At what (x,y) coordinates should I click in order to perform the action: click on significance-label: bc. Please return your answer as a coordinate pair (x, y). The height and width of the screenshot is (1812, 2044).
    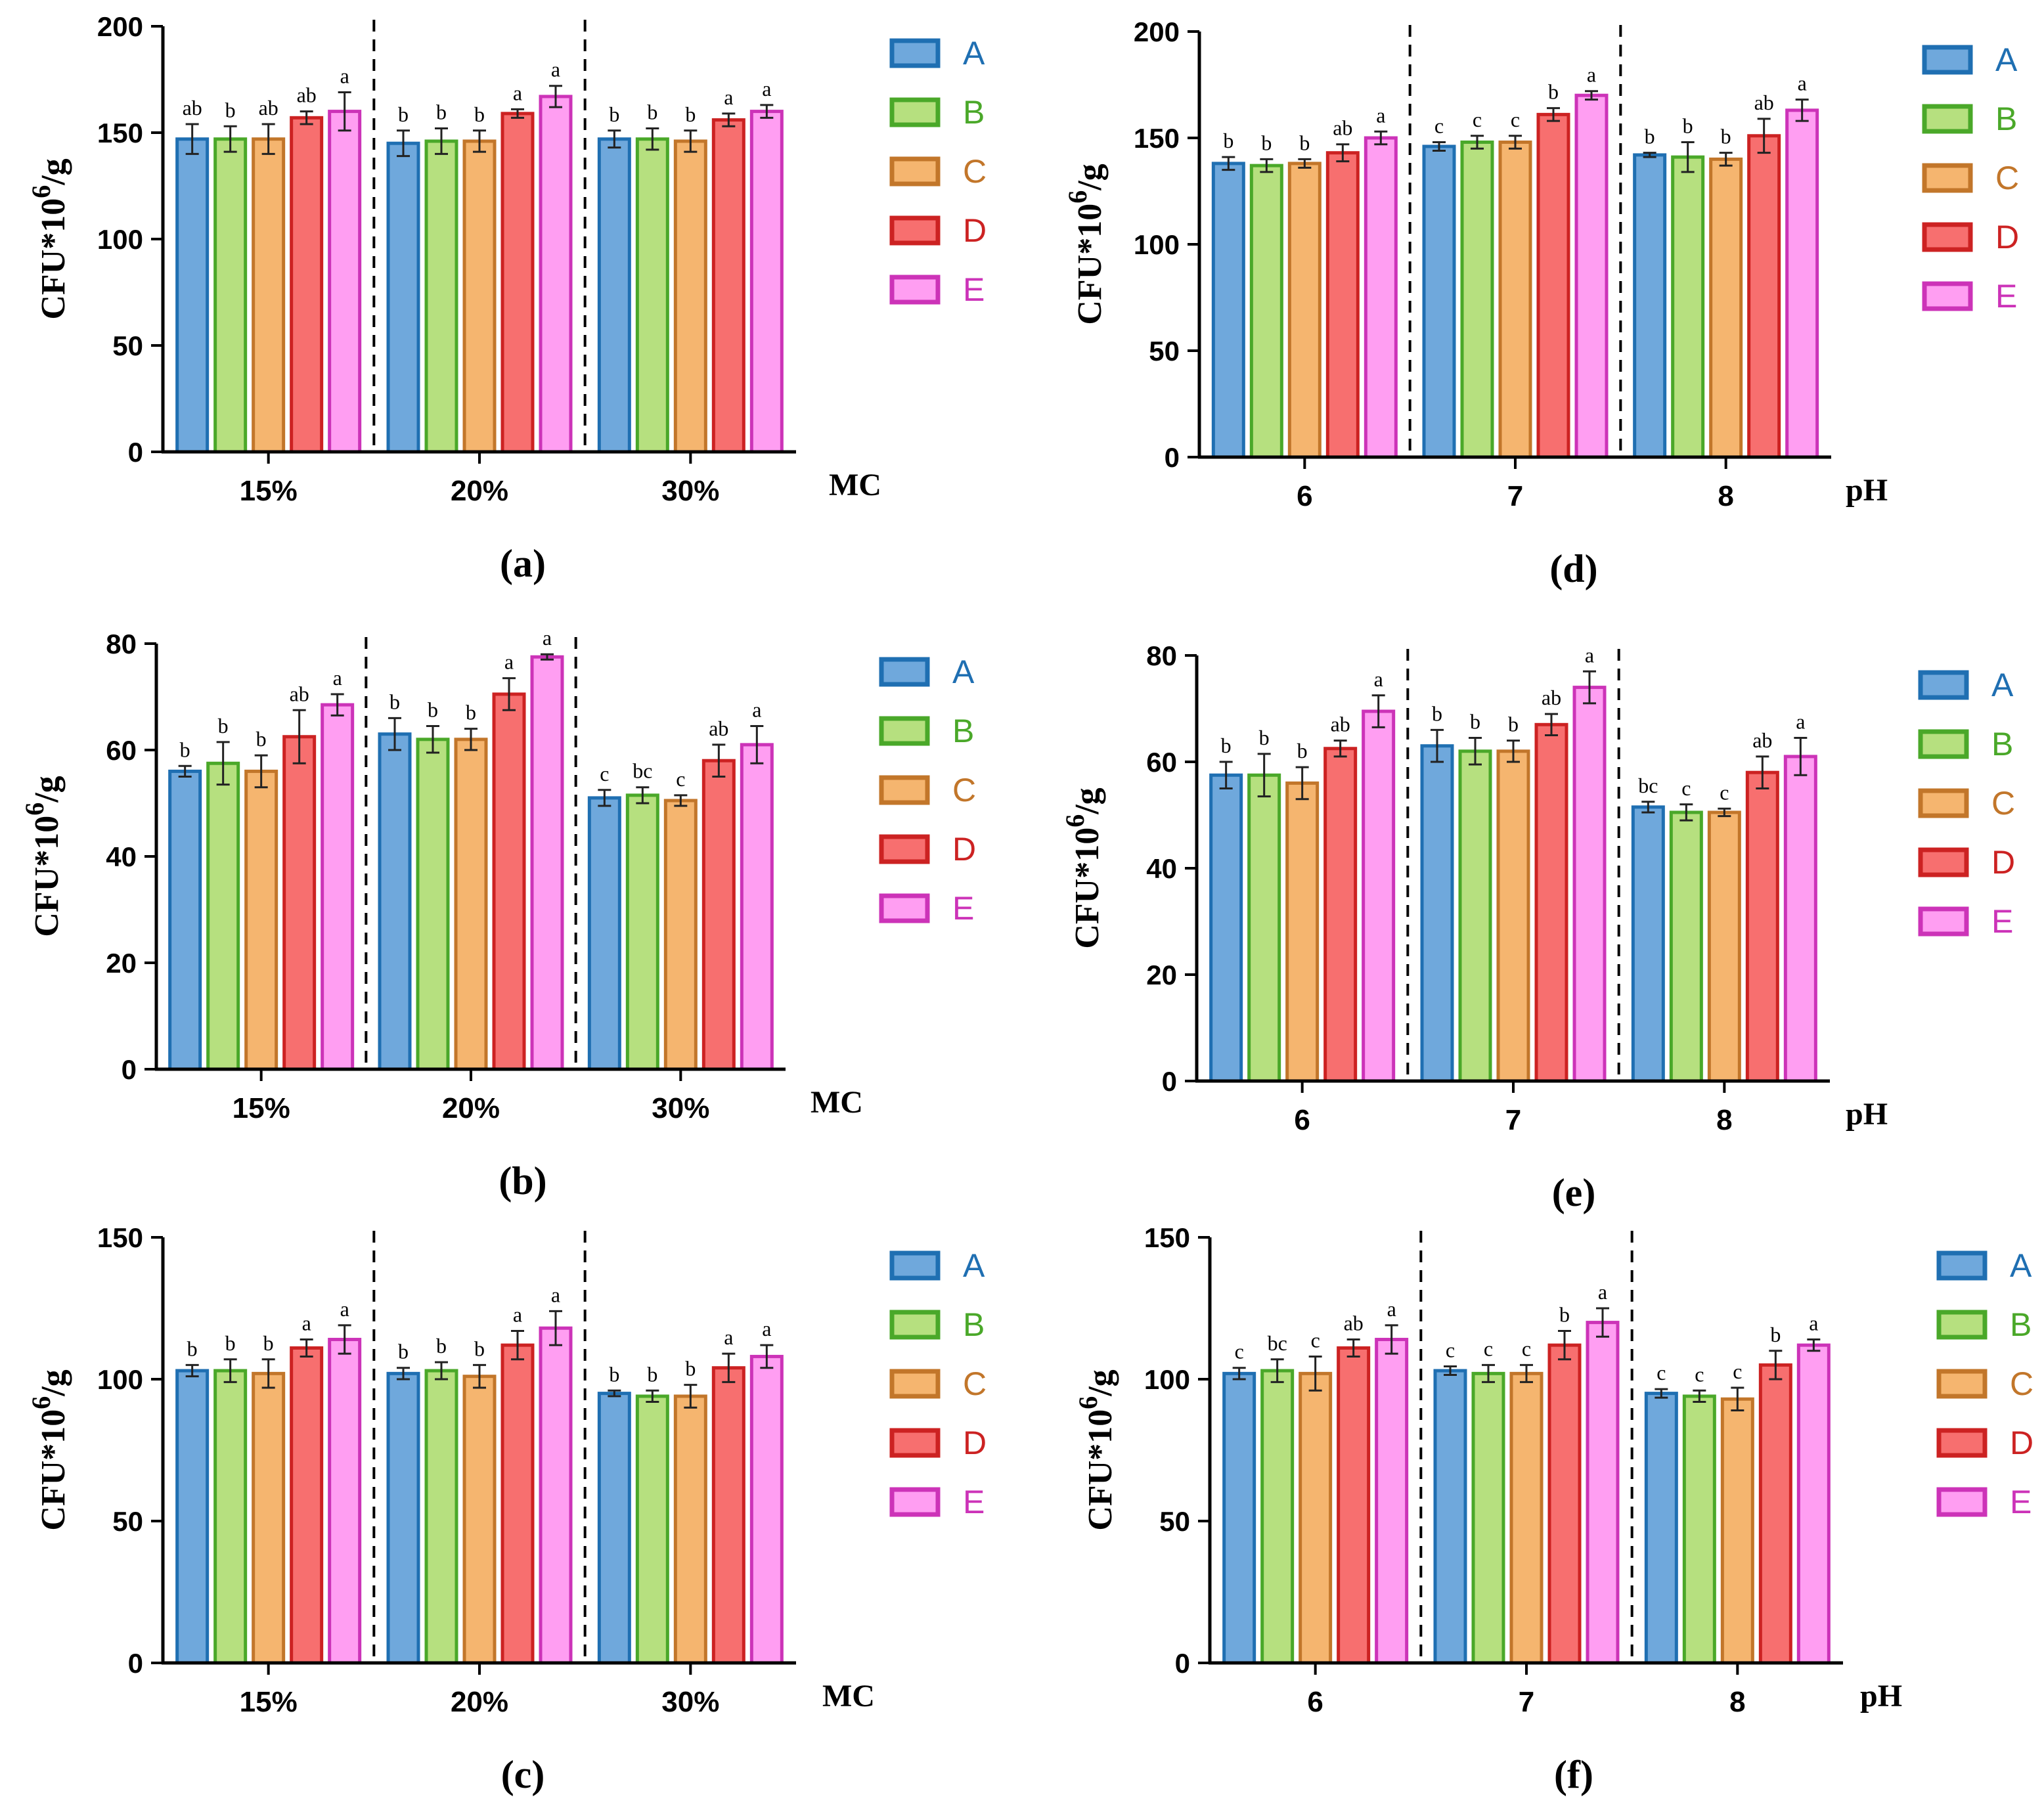
    Looking at the image, I should click on (642, 771).